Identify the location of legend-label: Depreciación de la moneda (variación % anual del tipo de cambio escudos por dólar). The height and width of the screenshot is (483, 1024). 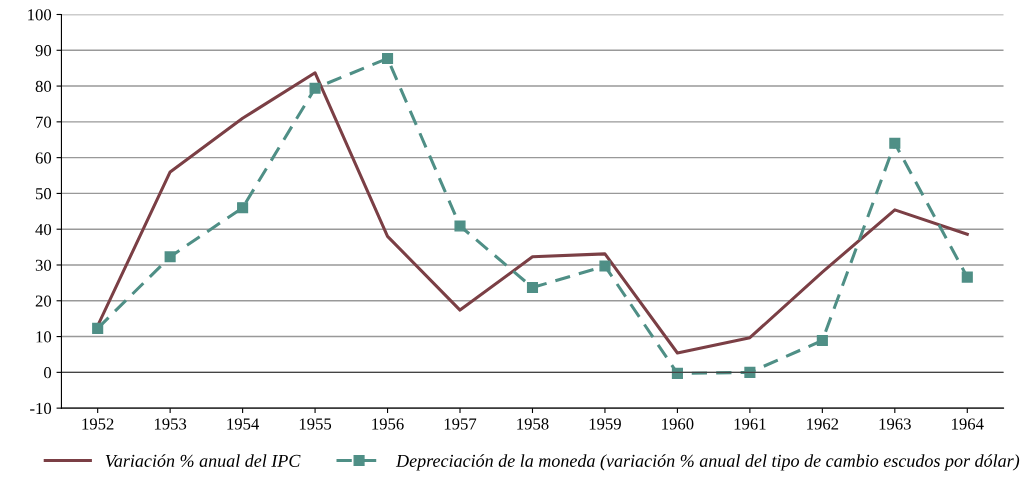
(707, 462).